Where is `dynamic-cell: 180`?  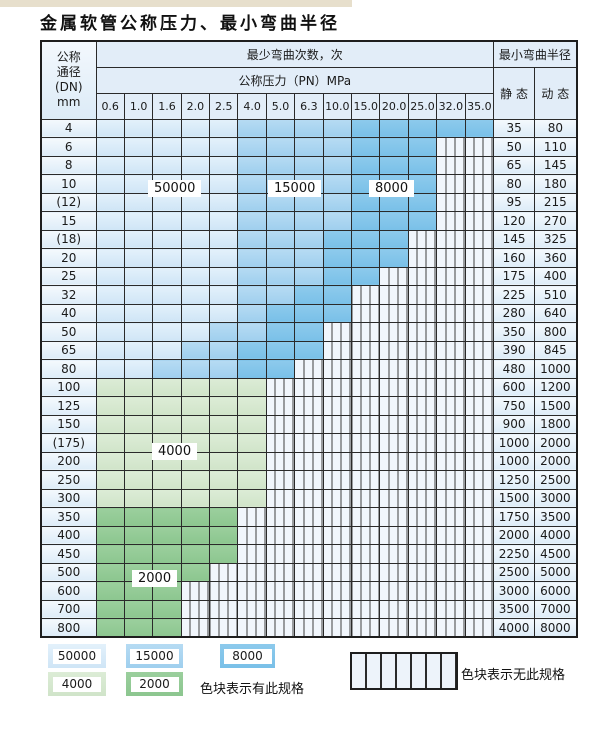 dynamic-cell: 180 is located at coordinates (556, 184).